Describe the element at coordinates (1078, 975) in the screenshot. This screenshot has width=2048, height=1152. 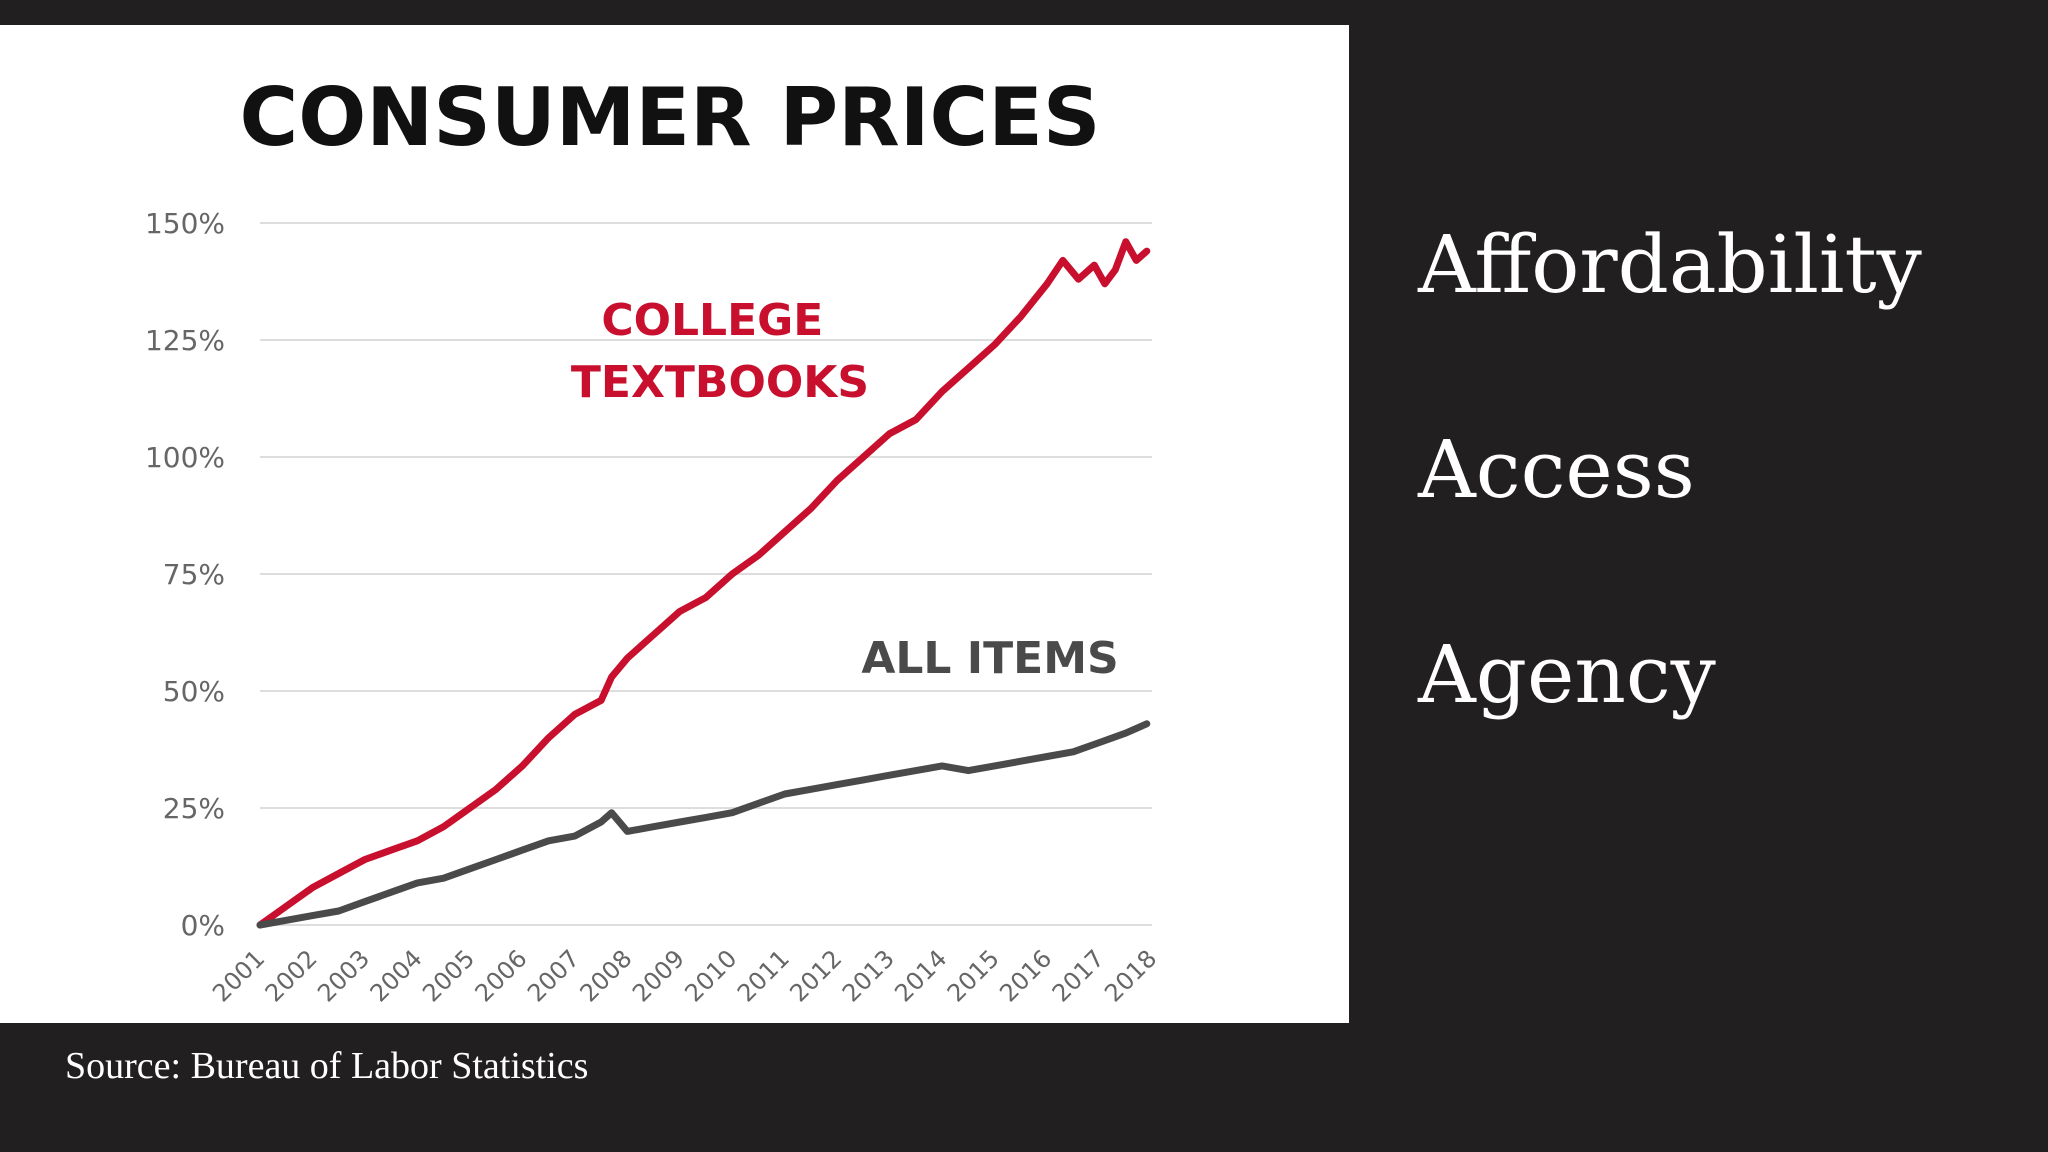
I see `x-tick-label: 2017` at that location.